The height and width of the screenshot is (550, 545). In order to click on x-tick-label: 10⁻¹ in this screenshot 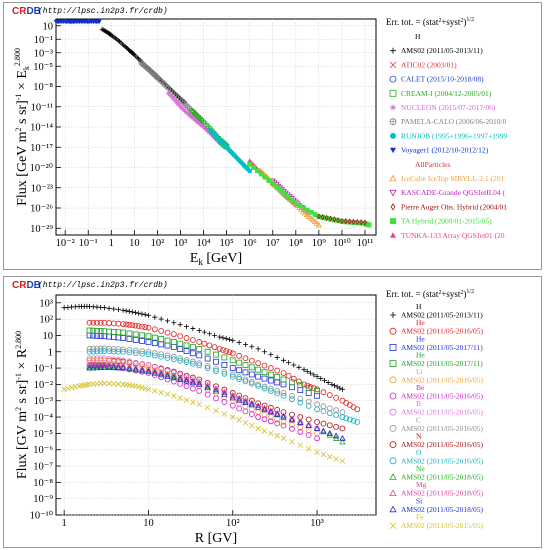, I will do `click(88, 243)`.